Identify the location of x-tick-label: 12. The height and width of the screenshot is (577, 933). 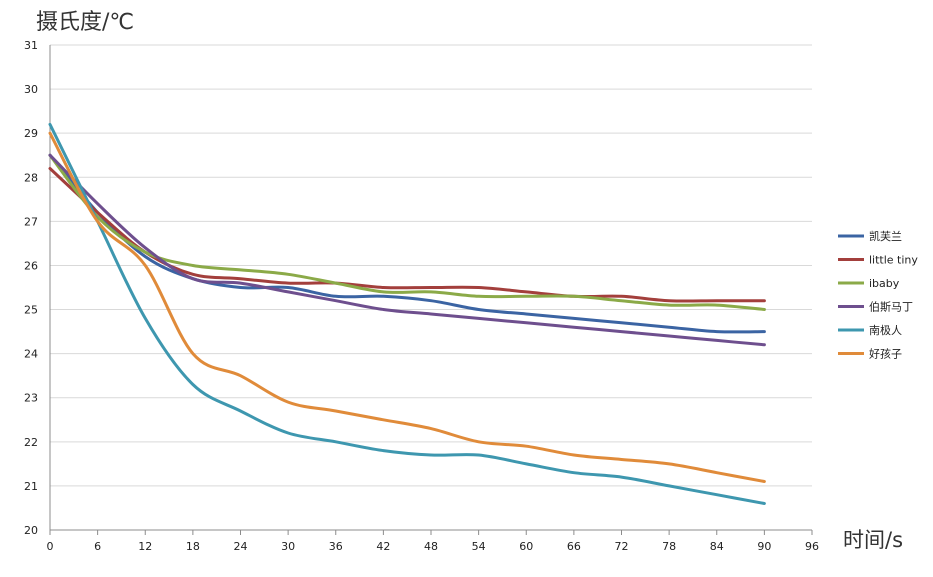
(145, 546).